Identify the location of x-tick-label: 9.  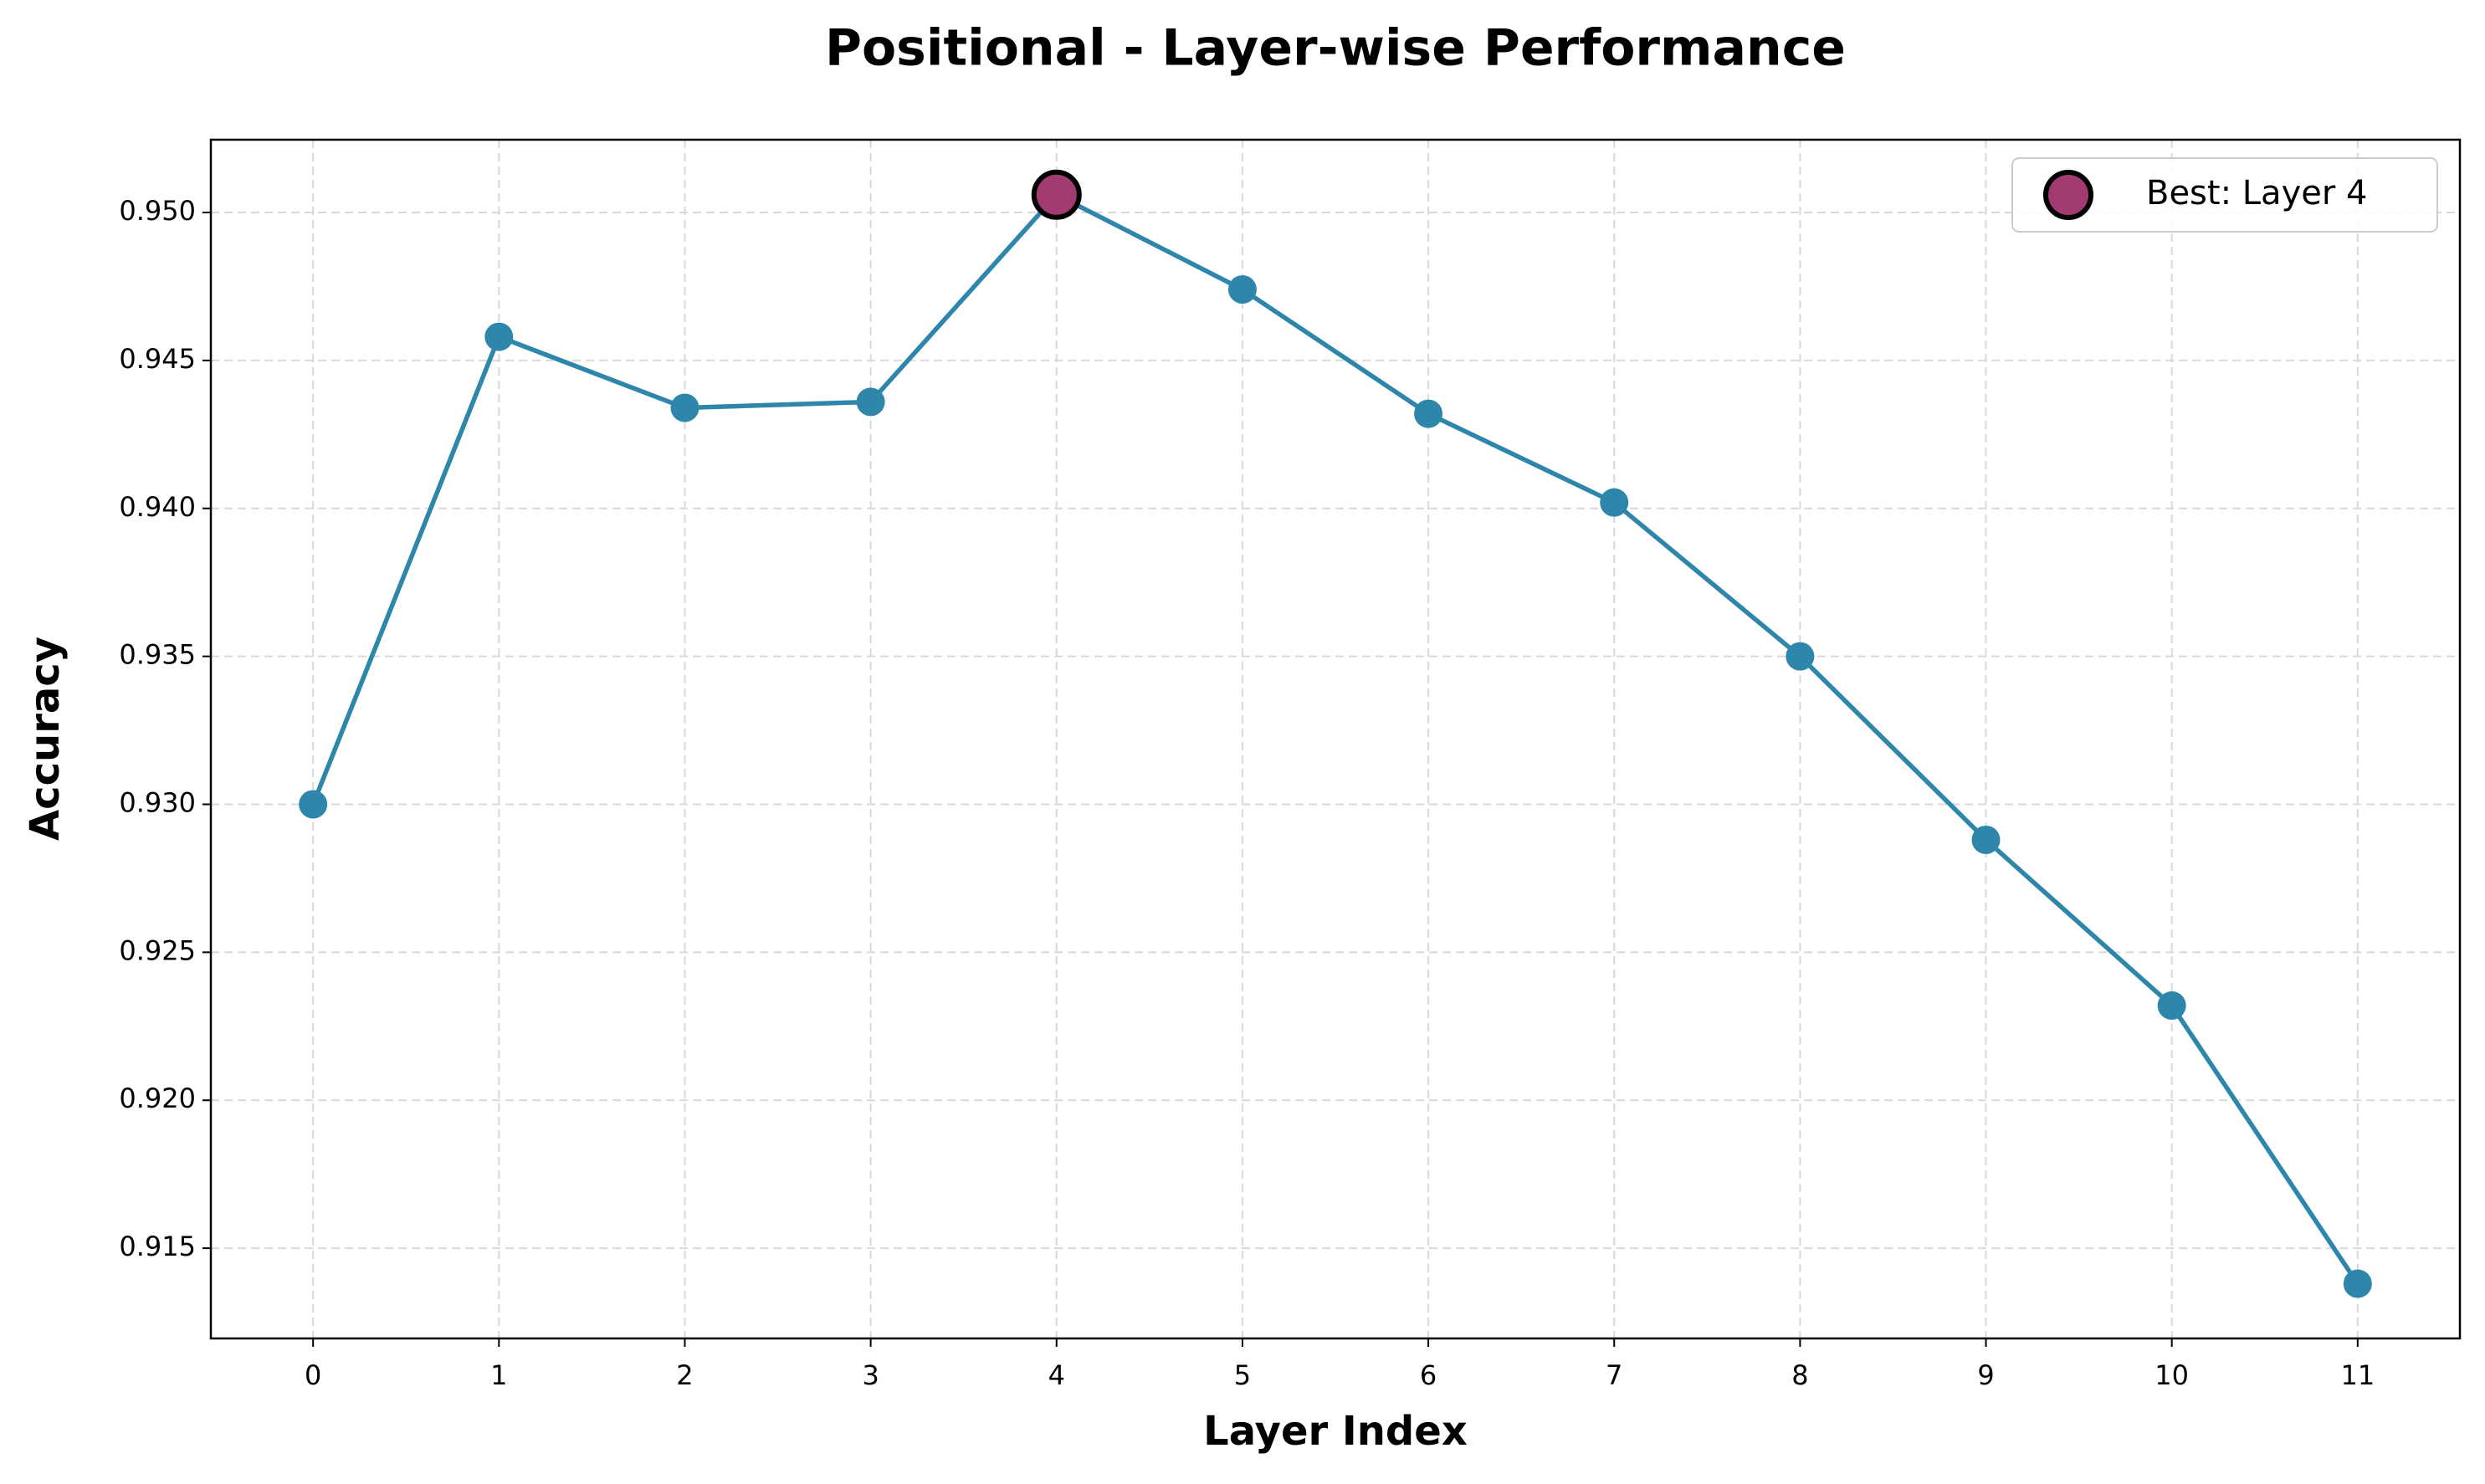
(1986, 1375).